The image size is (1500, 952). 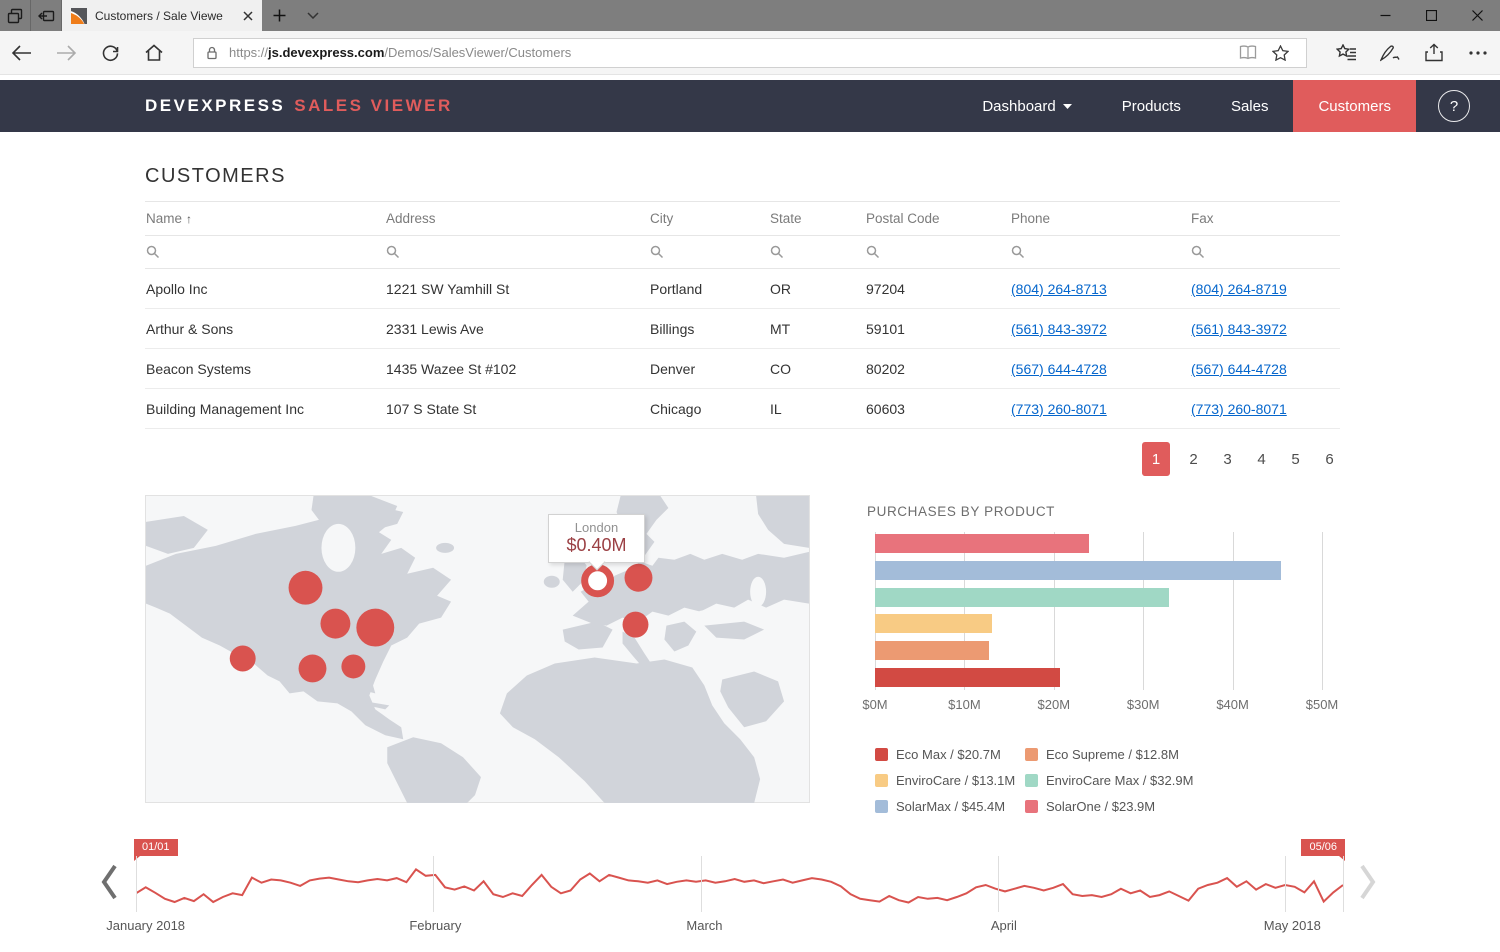 I want to click on timeline-prev-button, so click(x=109, y=882).